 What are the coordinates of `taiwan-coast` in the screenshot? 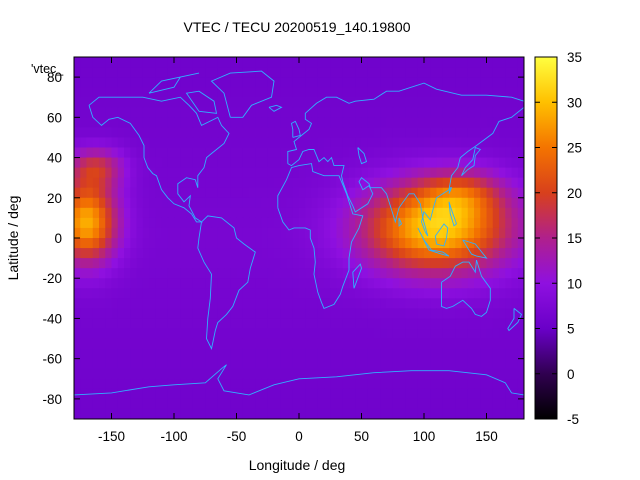 It's located at (450, 190).